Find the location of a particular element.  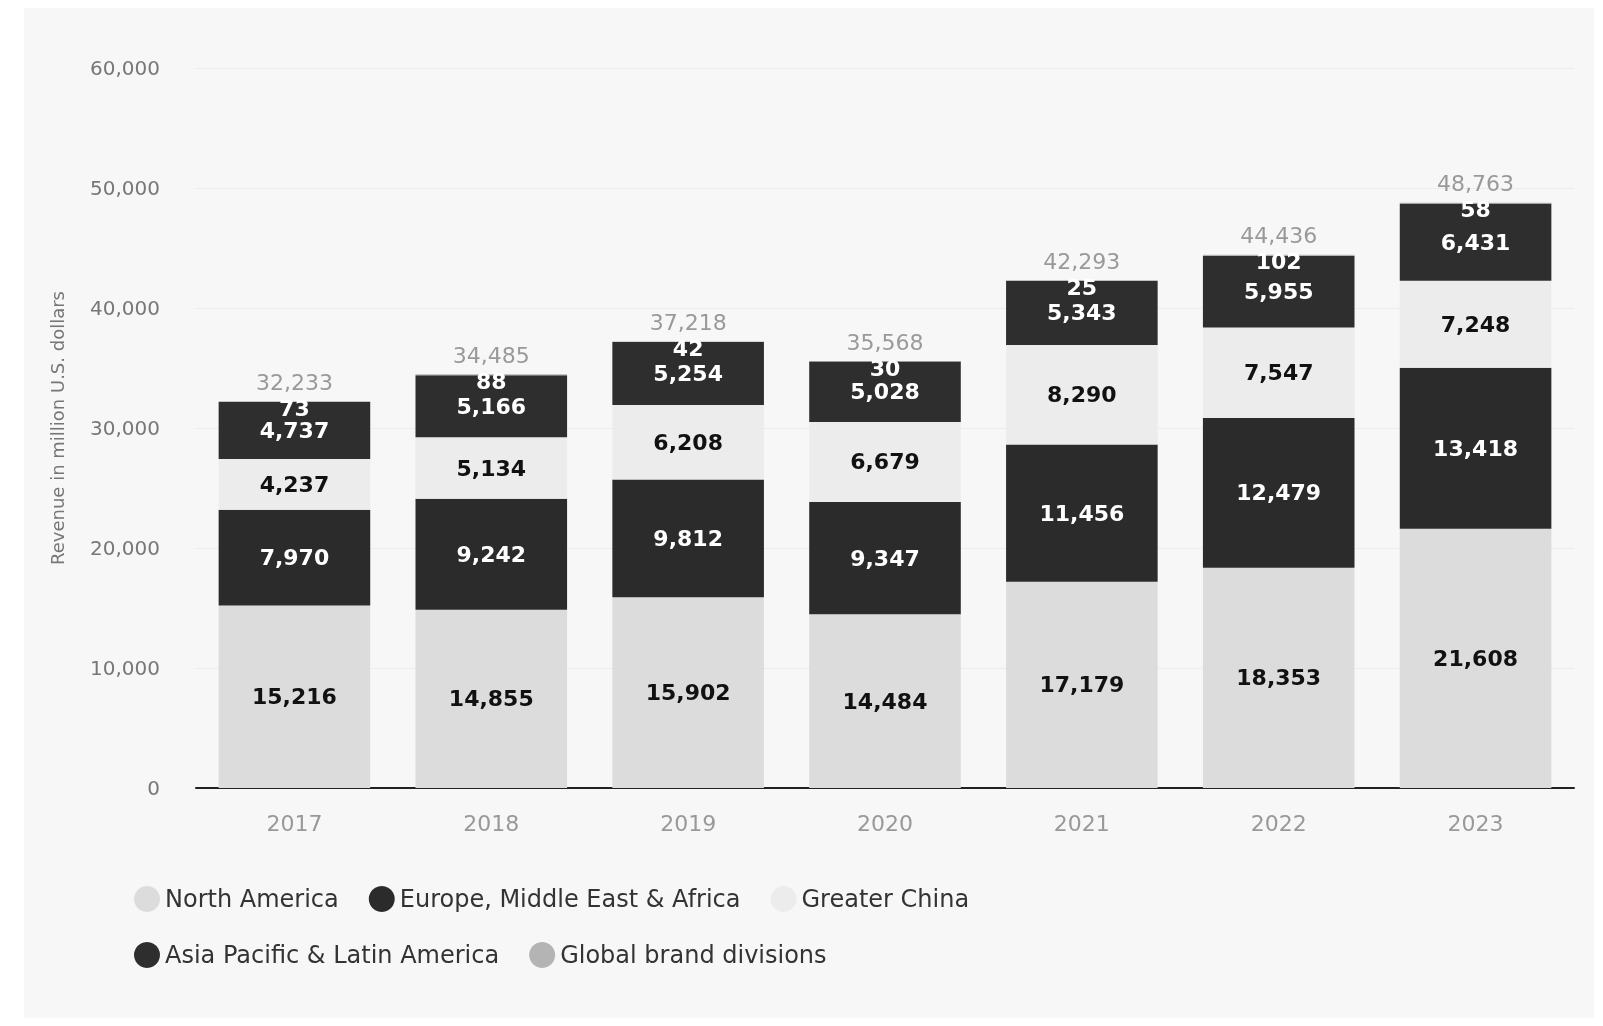

x-tick-label: 2021 is located at coordinates (1081, 823).